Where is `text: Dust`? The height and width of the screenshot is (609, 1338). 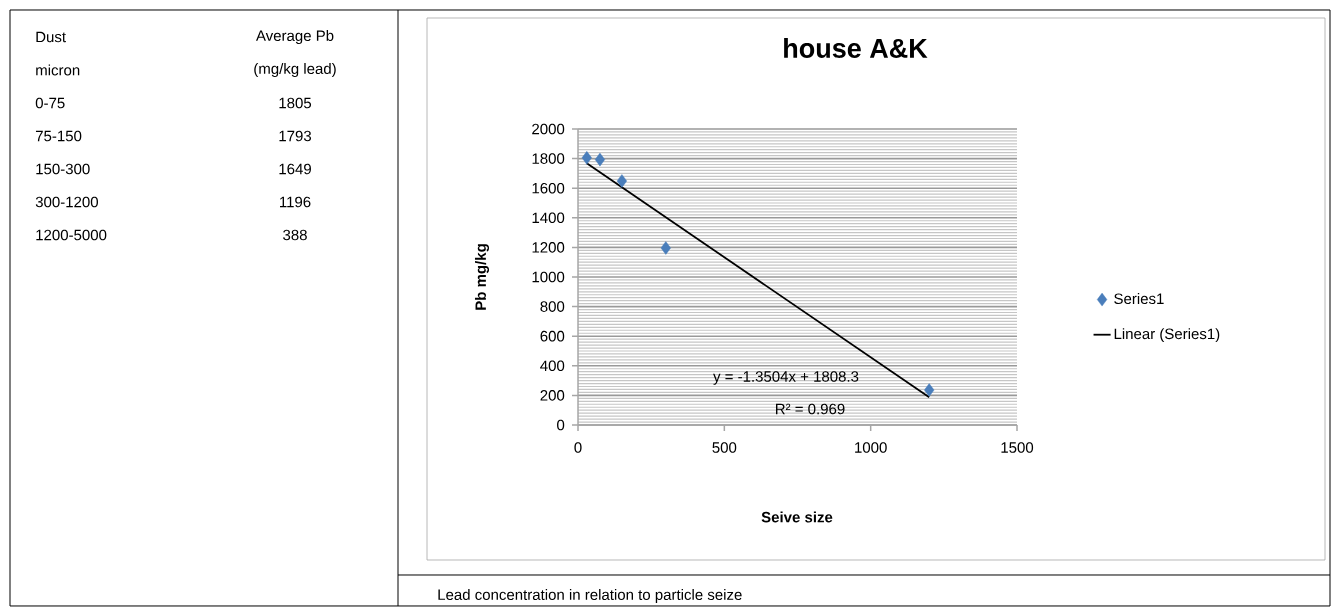
text: Dust is located at coordinates (51, 37).